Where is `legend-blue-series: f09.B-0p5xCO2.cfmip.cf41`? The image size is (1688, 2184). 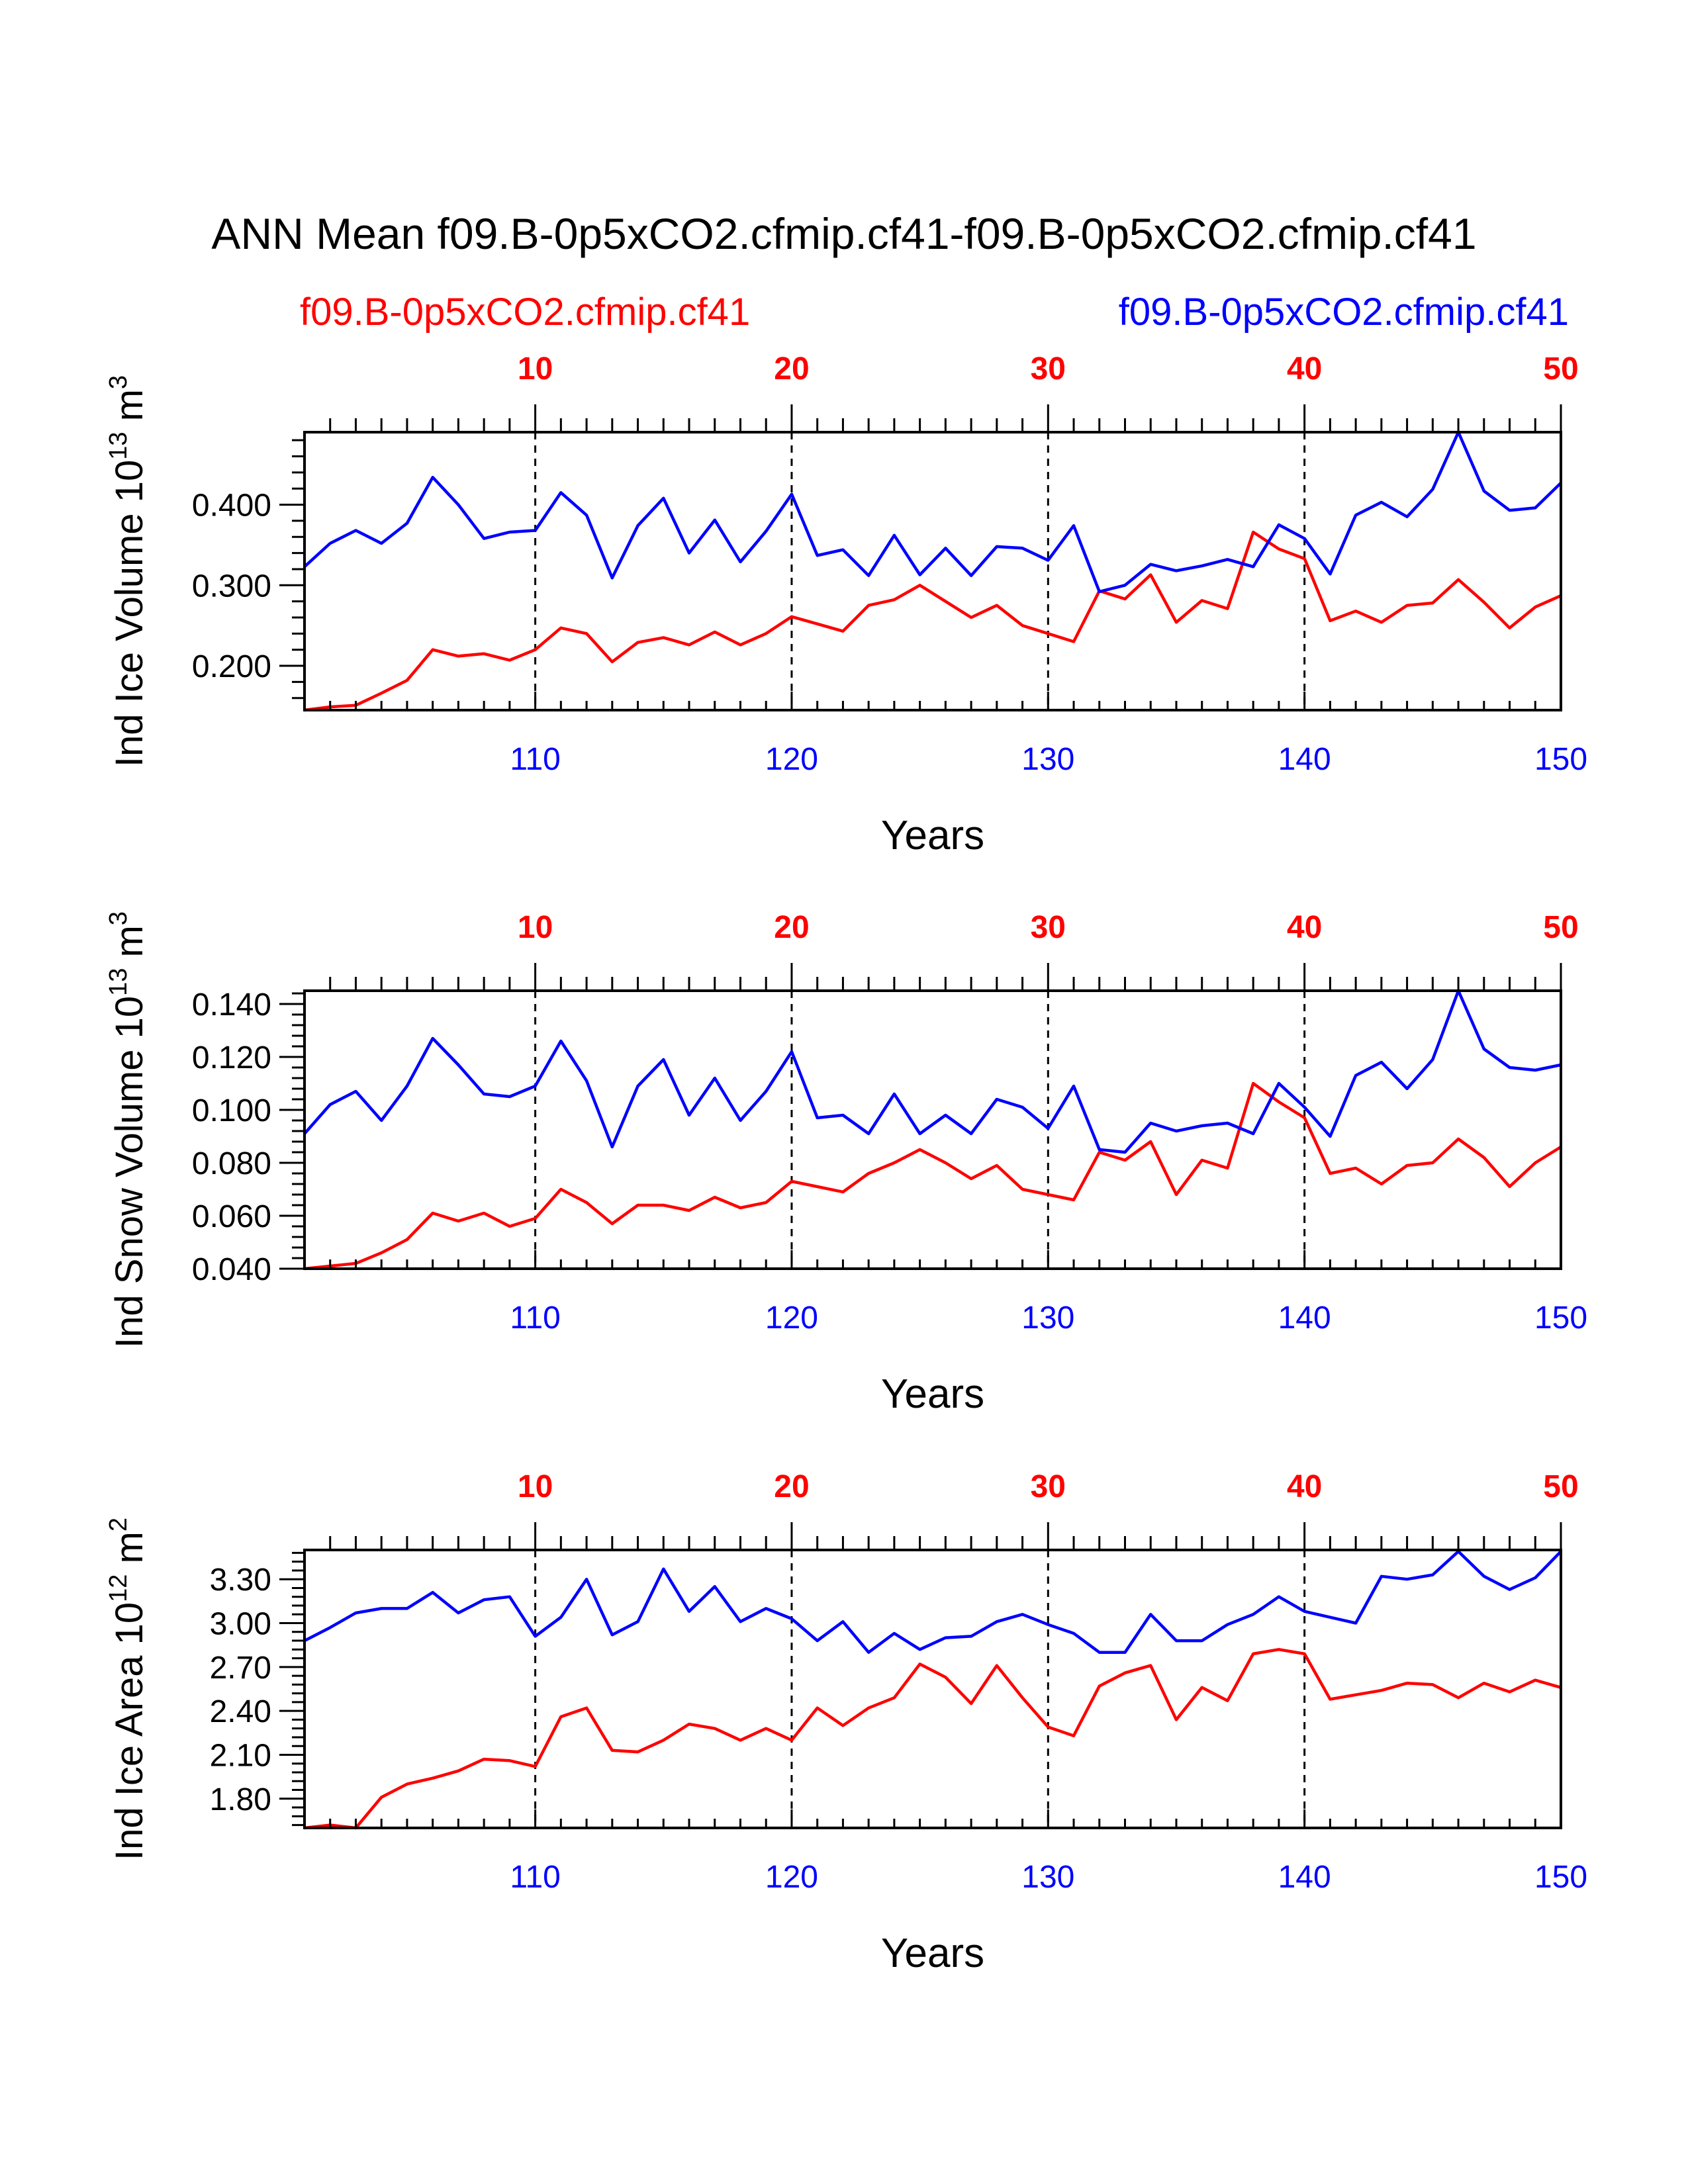 legend-blue-series: f09.B-0p5xCO2.cfmip.cf41 is located at coordinates (1344, 312).